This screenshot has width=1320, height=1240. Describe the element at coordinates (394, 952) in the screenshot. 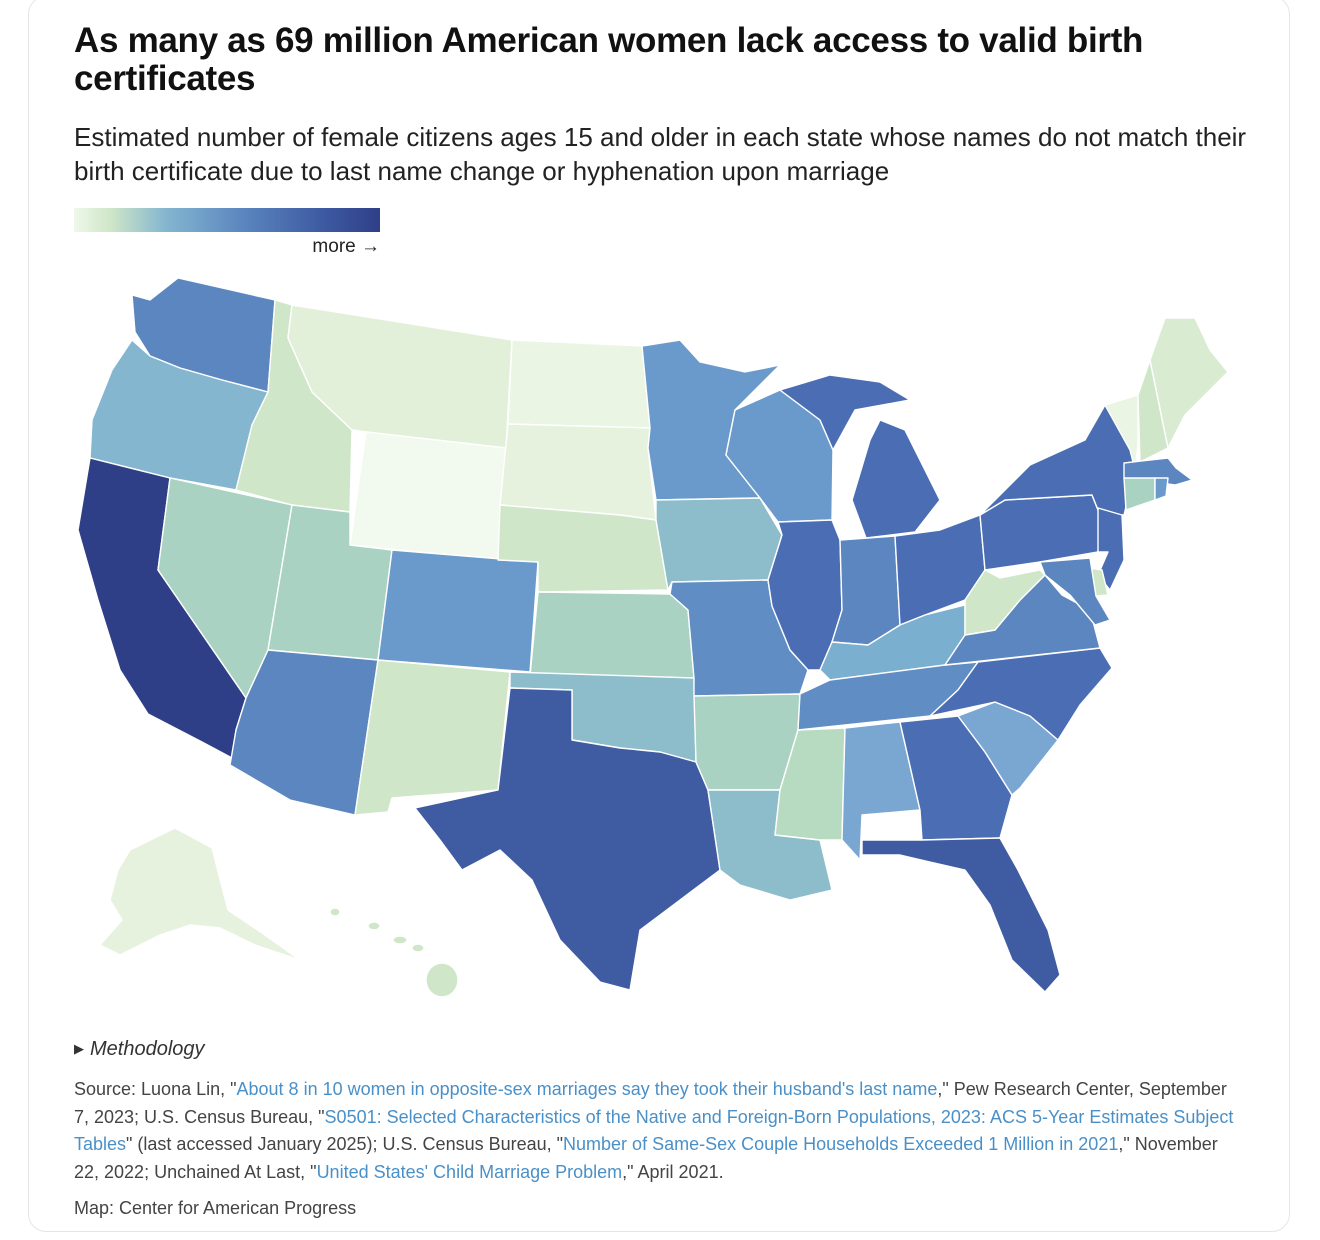

I see `state-HI` at that location.